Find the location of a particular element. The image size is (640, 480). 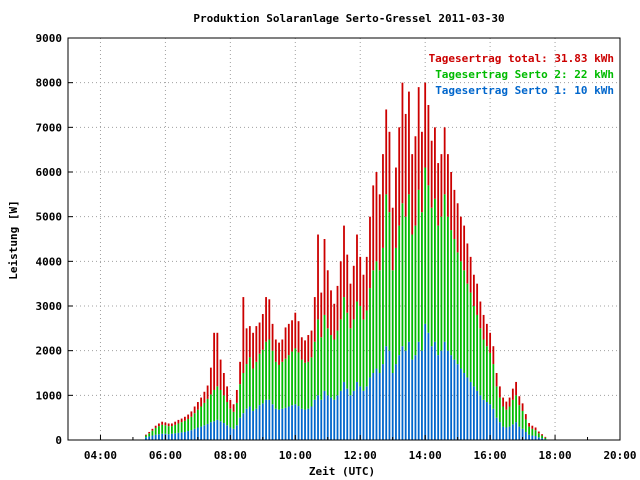

y-tick-label: 9000 is located at coordinates (49, 38).